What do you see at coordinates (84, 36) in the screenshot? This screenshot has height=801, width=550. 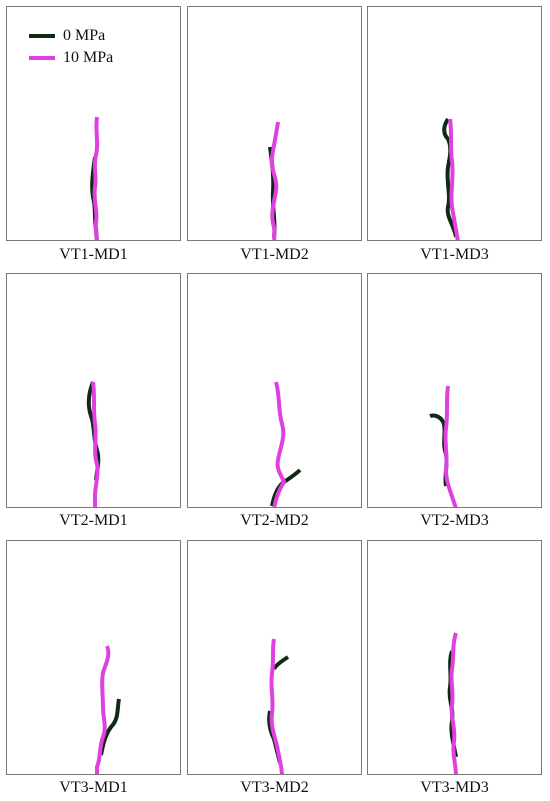 I see `legend-label-0mpa: 0 MPa` at bounding box center [84, 36].